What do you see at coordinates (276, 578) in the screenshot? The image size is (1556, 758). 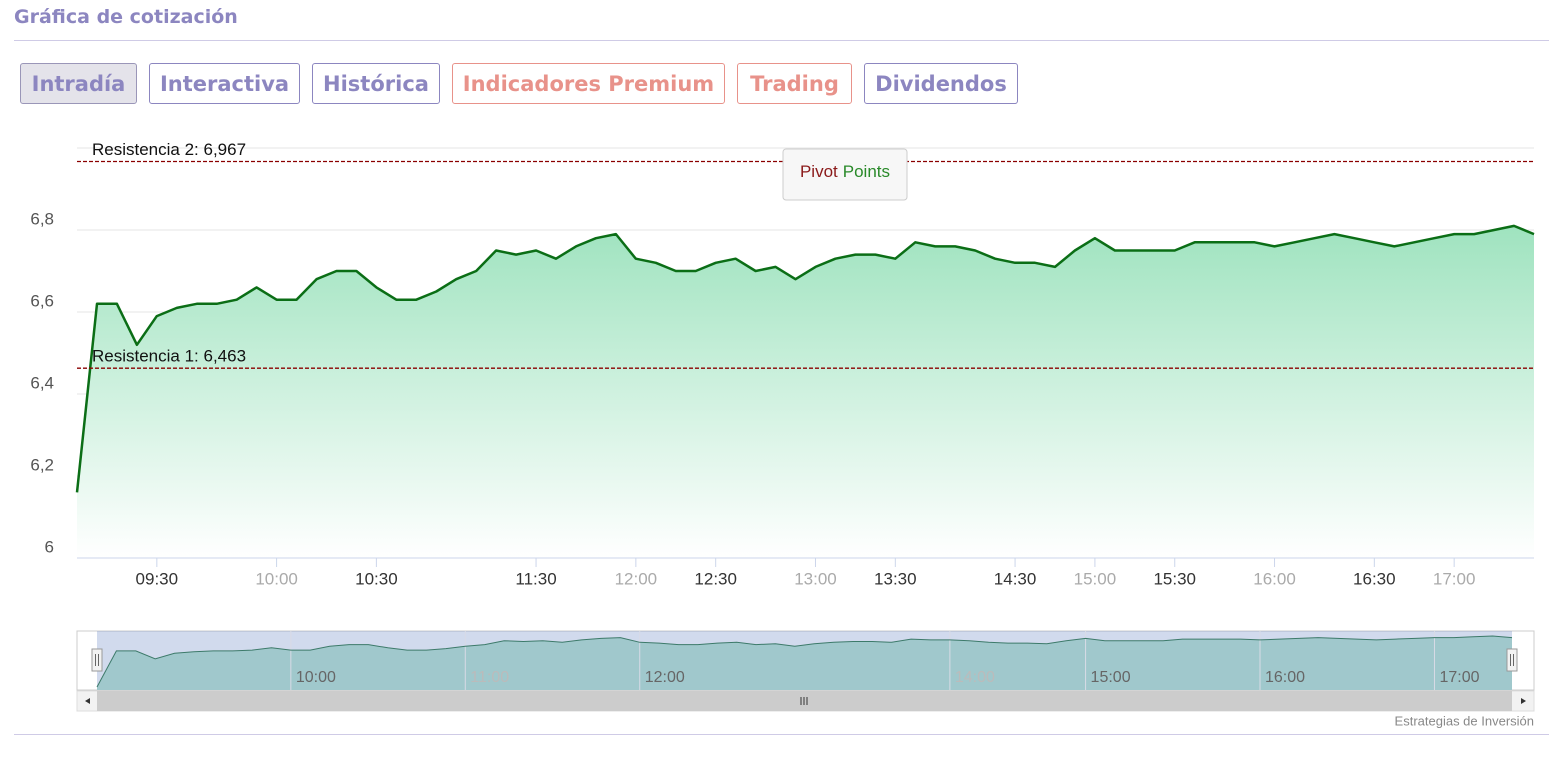 I see `x-tick-label: 10:00` at bounding box center [276, 578].